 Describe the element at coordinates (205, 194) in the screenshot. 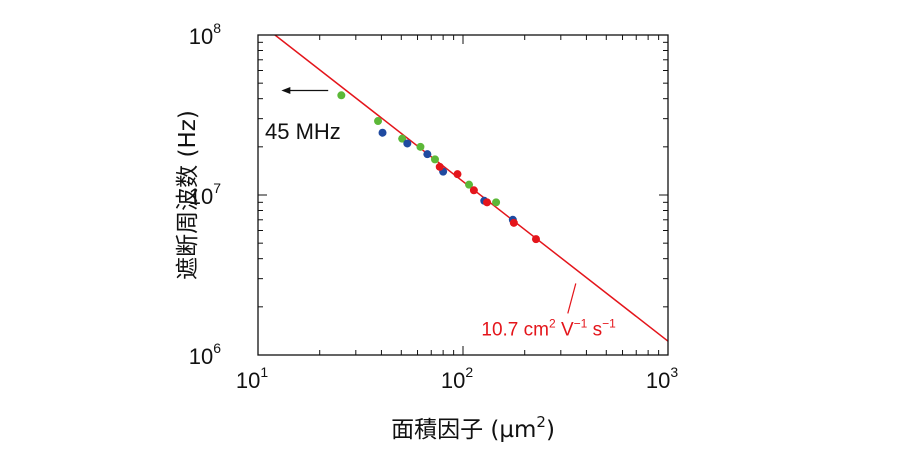

I see `y-tick-label: 10⁷` at that location.